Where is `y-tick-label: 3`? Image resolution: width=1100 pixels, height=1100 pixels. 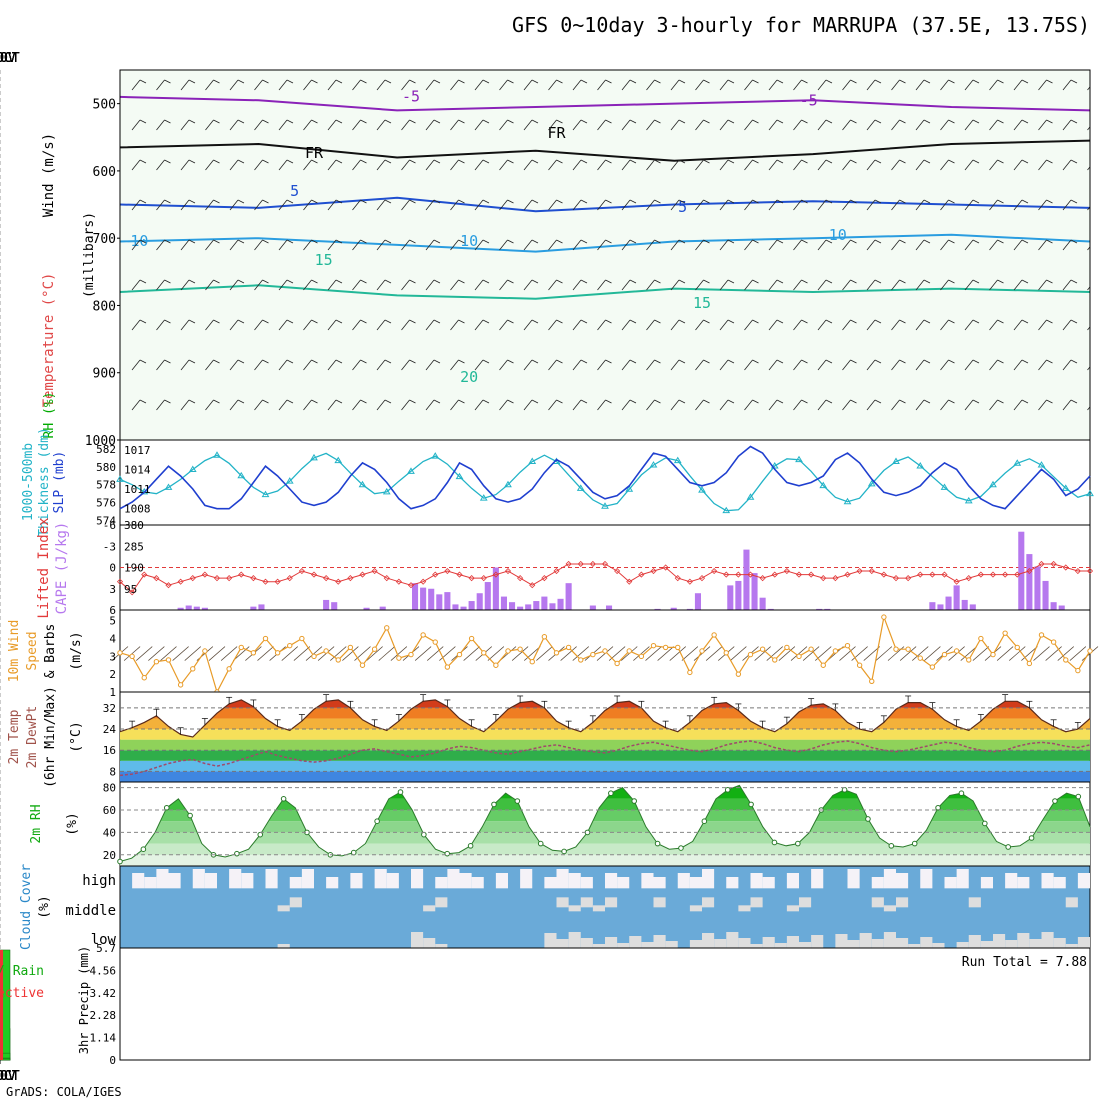 y-tick-label: 3 is located at coordinates (112, 589).